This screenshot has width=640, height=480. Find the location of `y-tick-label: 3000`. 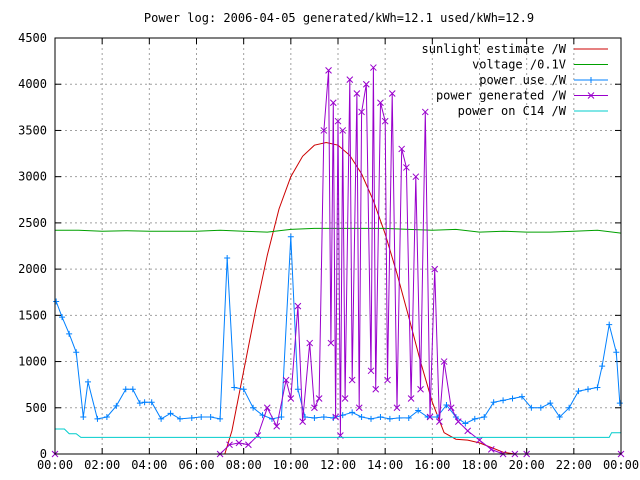

y-tick-label: 3000 is located at coordinates (32, 177).